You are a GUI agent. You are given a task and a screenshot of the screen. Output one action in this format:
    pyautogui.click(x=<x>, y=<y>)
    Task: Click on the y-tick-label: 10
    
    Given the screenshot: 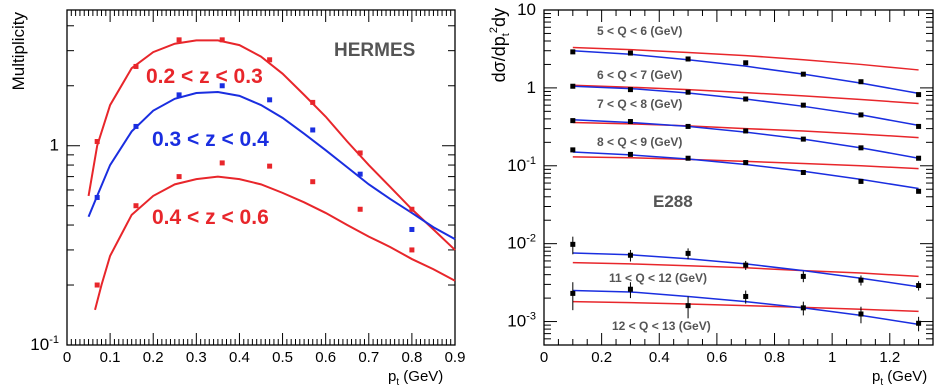 What is the action you would take?
    pyautogui.click(x=526, y=9)
    